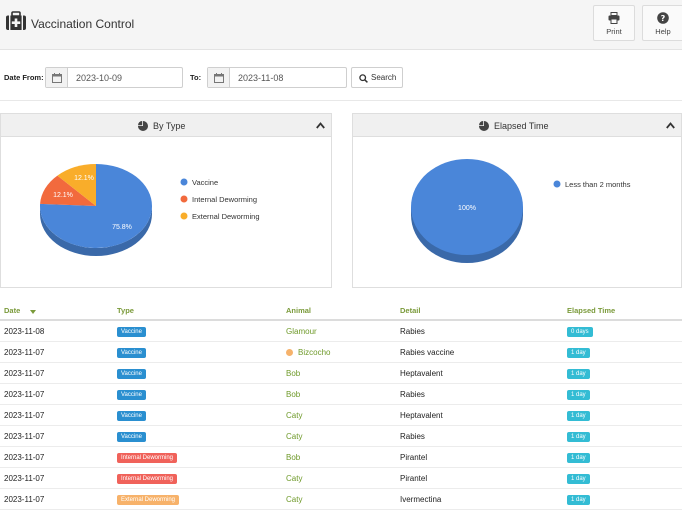  What do you see at coordinates (663, 31) in the screenshot?
I see `help-label: Help` at bounding box center [663, 31].